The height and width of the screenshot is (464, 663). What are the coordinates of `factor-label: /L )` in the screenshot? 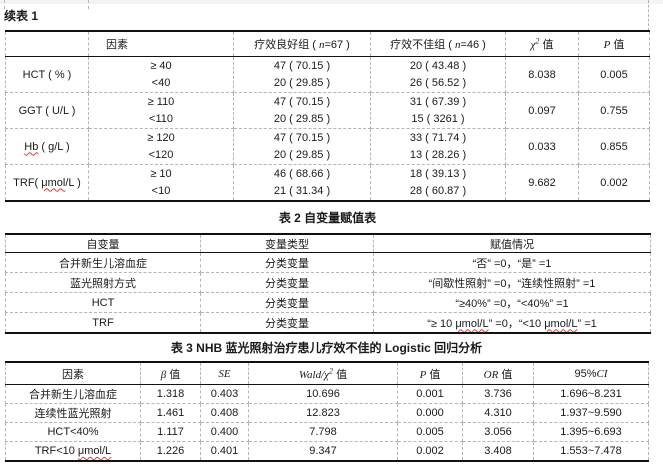 It's located at (73, 182).